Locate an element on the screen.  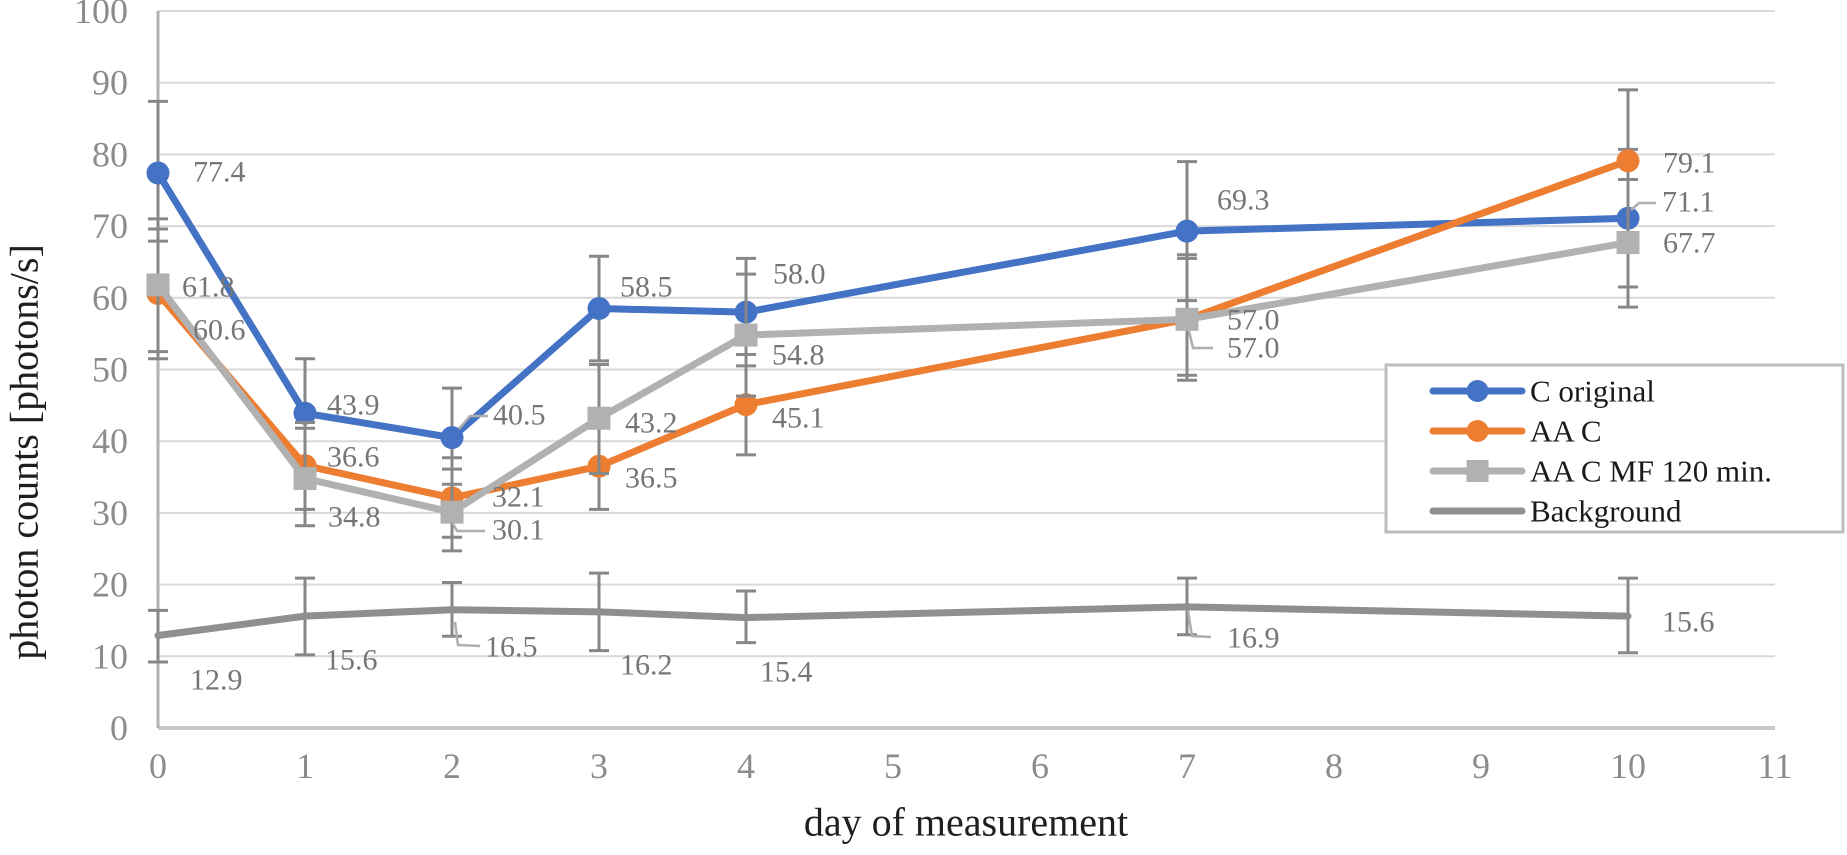
y-tick-label: 20 is located at coordinates (110, 585).